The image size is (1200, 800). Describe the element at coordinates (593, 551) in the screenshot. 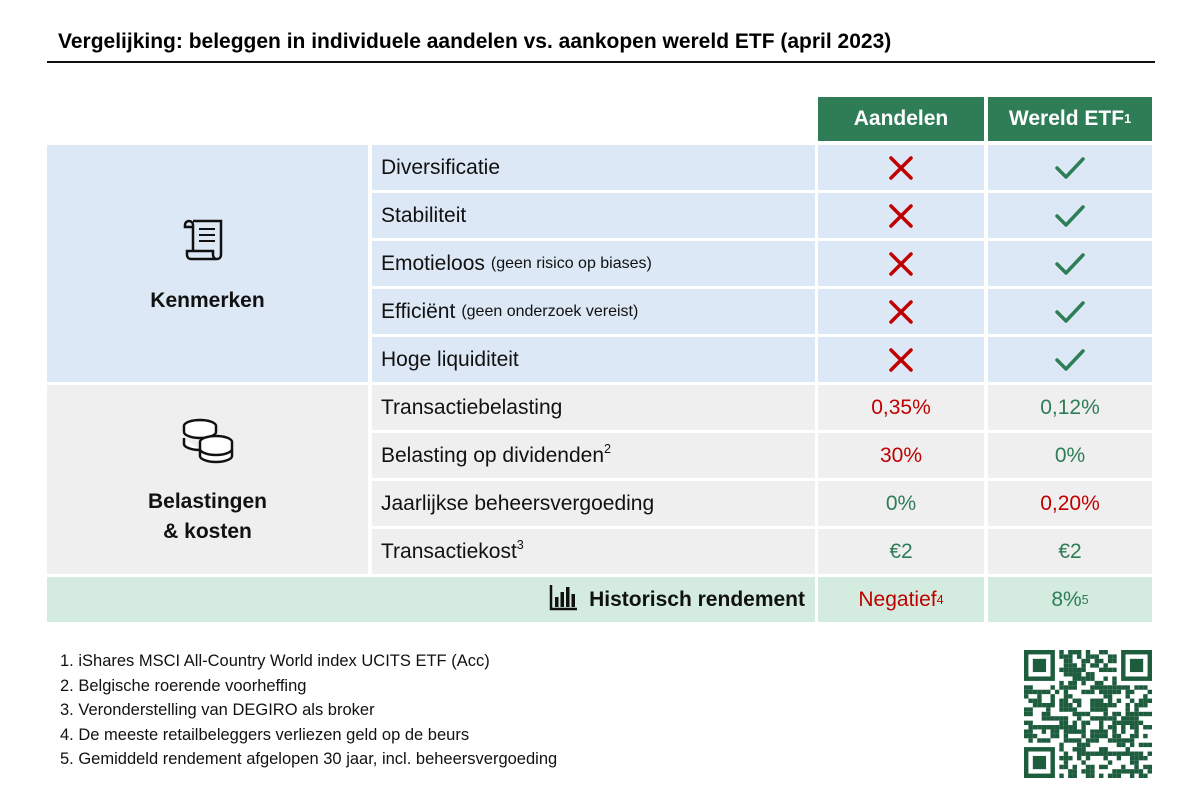

I see `row-label: Transactiekost3` at that location.